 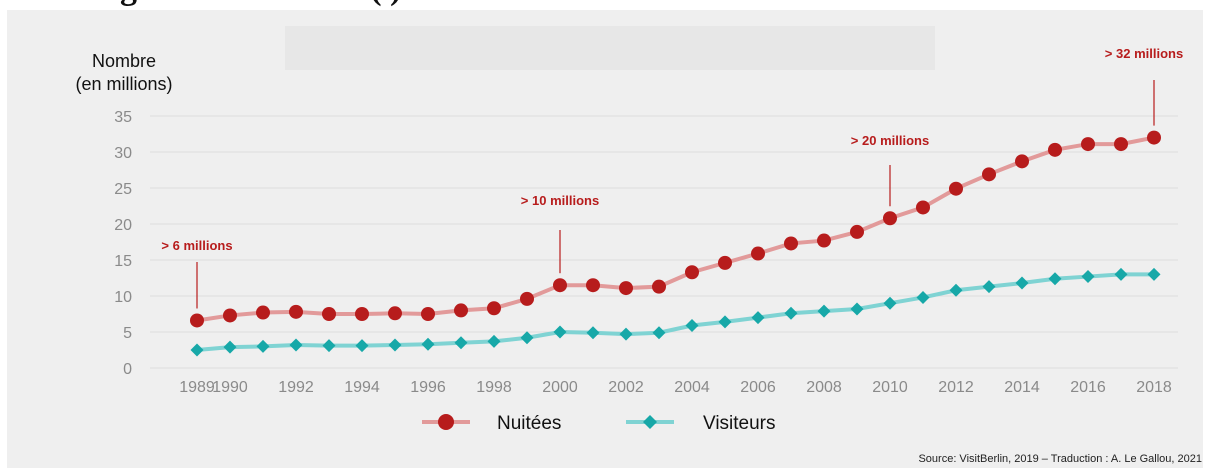 What do you see at coordinates (123, 117) in the screenshot?
I see `y-tick-label: 35` at bounding box center [123, 117].